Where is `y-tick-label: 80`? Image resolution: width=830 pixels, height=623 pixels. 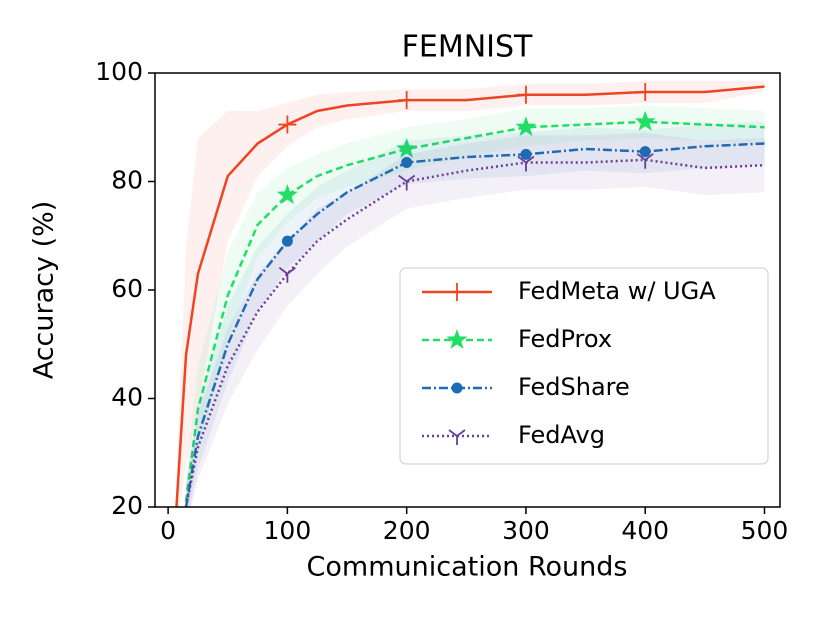 y-tick-label: 80 is located at coordinates (127, 180).